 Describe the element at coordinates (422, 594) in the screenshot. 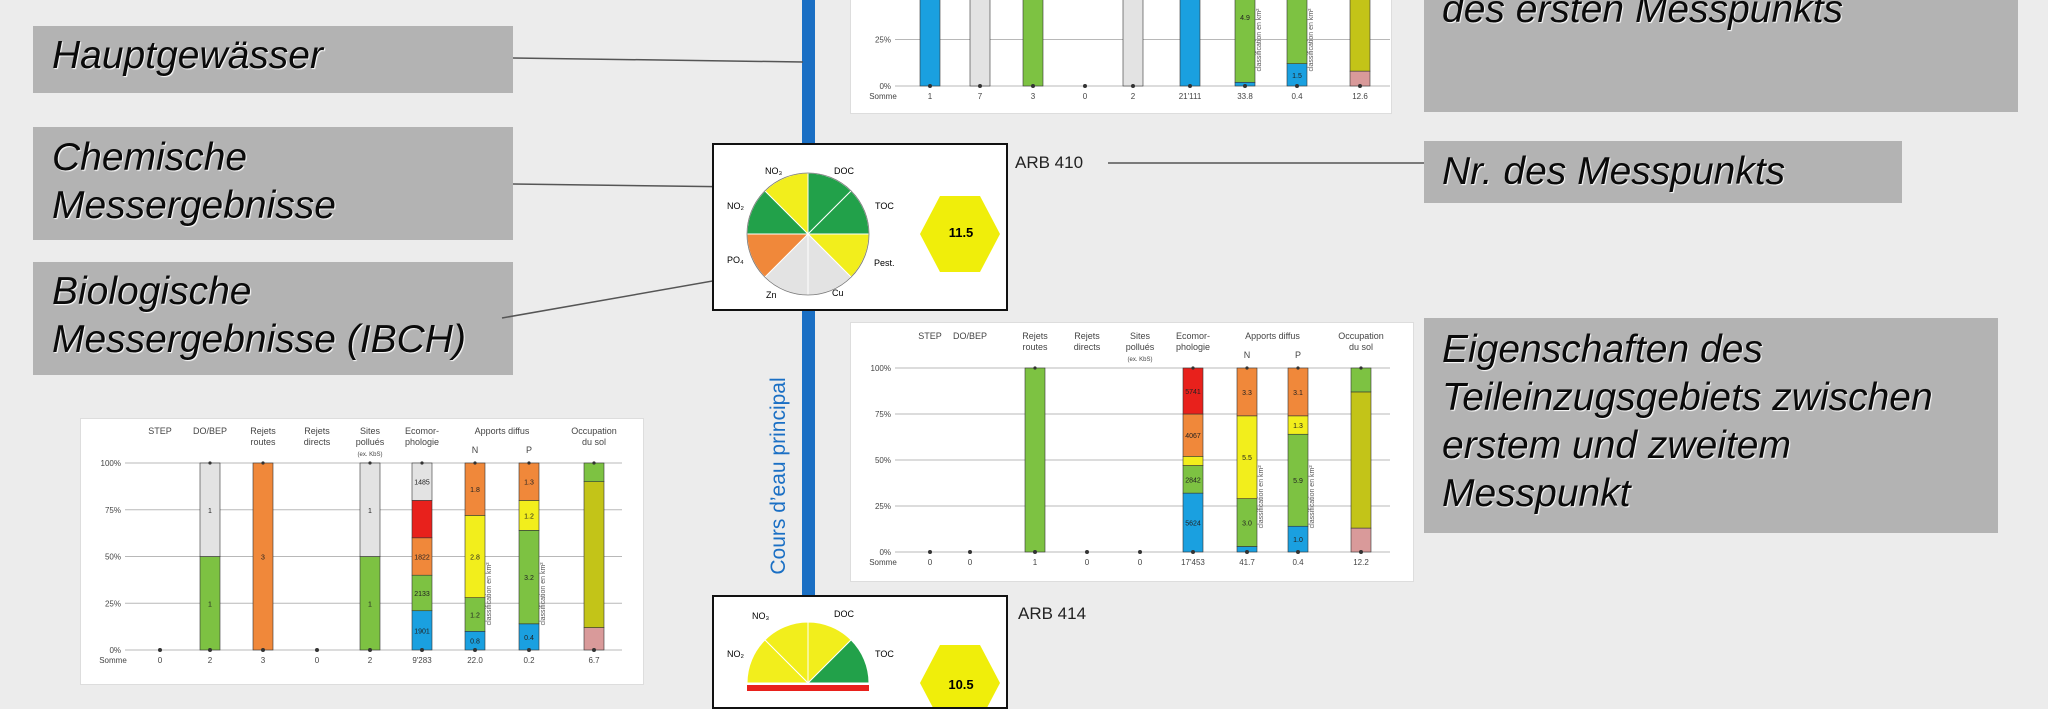

I see `segment-value-label: 2133` at that location.